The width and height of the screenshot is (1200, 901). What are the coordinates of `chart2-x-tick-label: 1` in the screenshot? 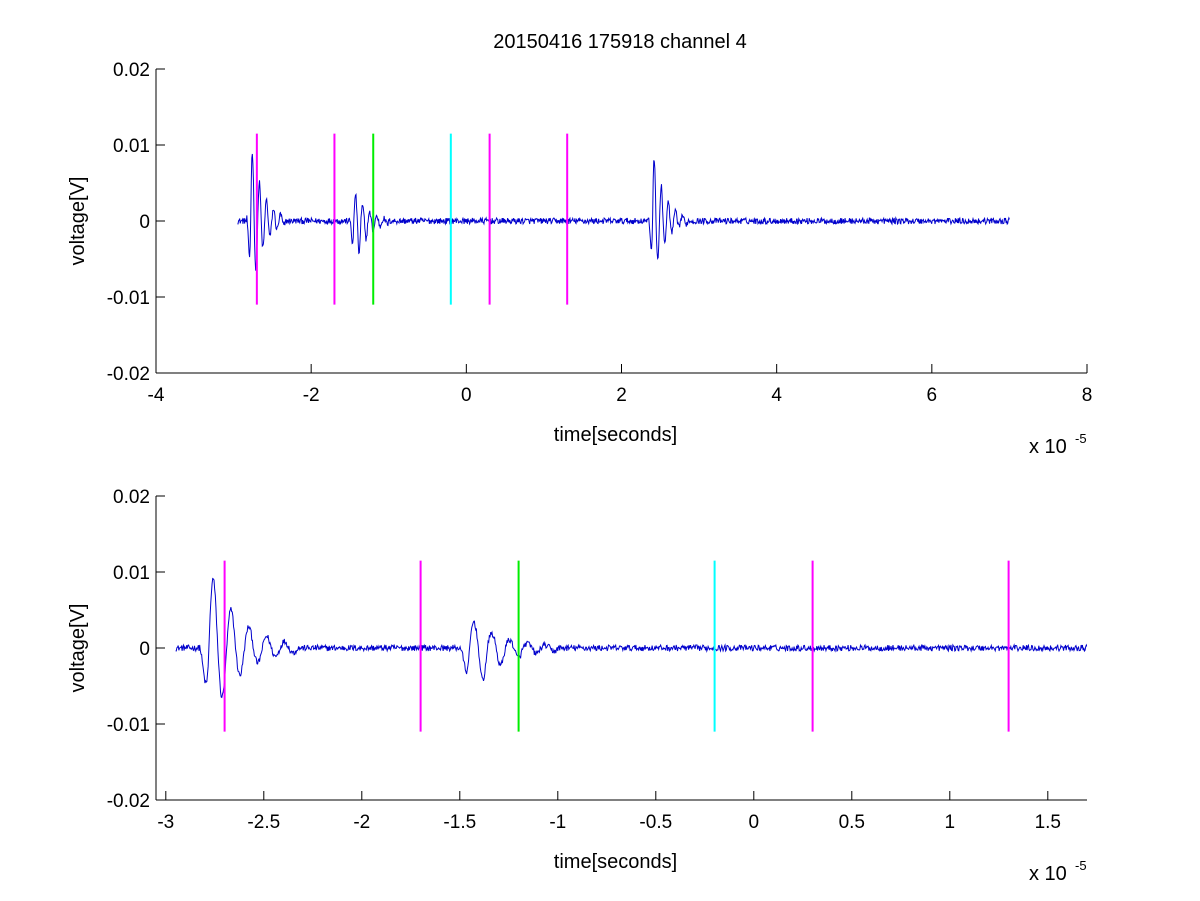 It's located at (950, 822).